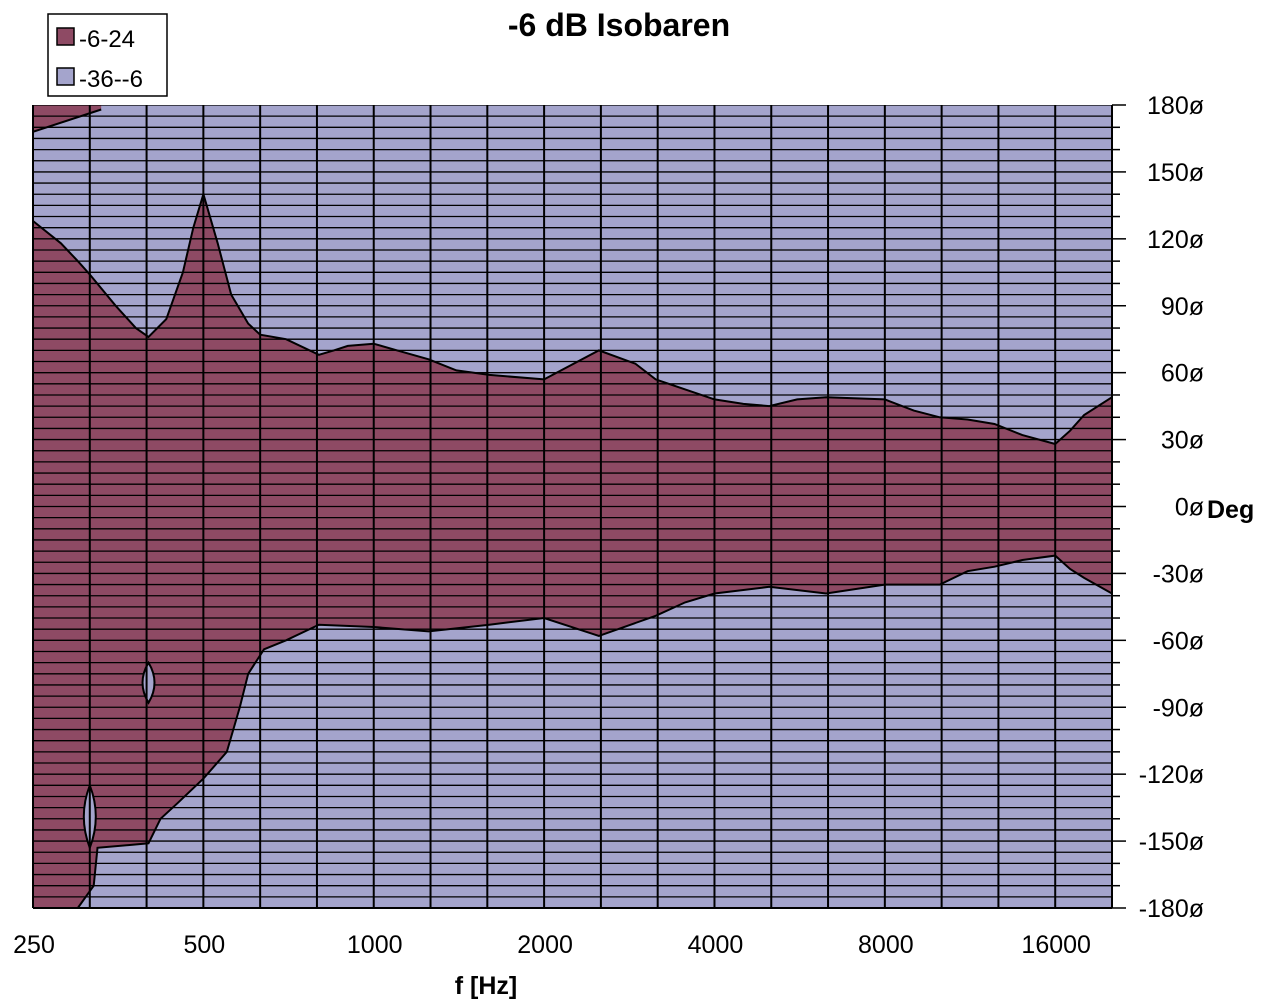 The height and width of the screenshot is (1002, 1262). What do you see at coordinates (1171, 909) in the screenshot?
I see `y-tick-label: -180ø` at bounding box center [1171, 909].